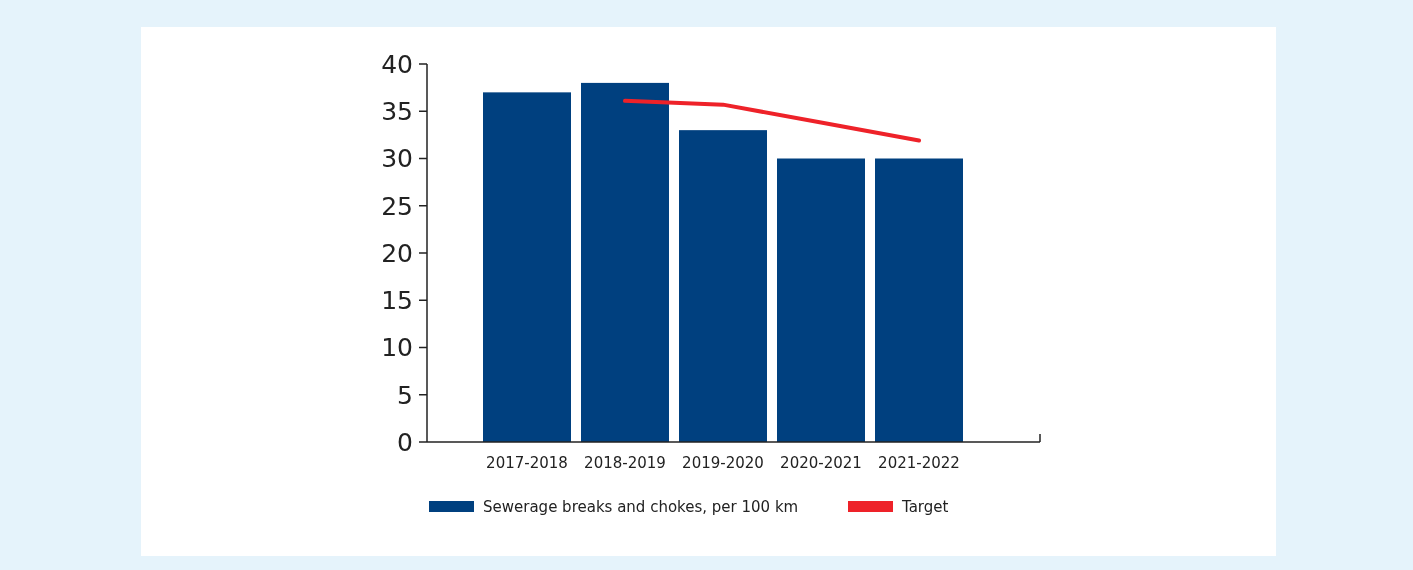 Image resolution: width=1413 pixels, height=570 pixels. I want to click on x-tick-label: 2019-2020, so click(723, 463).